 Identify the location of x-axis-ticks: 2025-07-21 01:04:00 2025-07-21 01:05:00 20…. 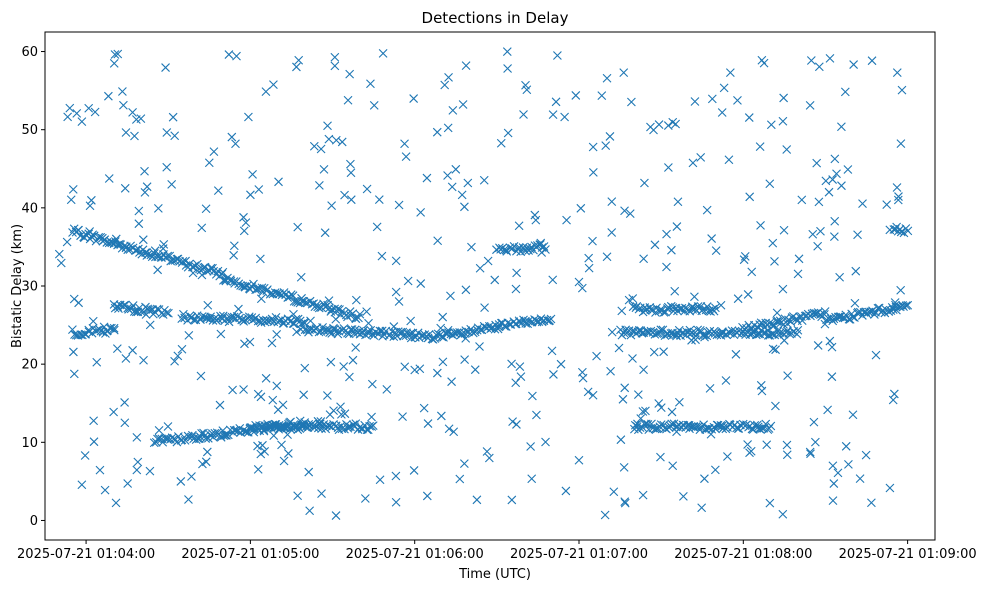
(497, 551).